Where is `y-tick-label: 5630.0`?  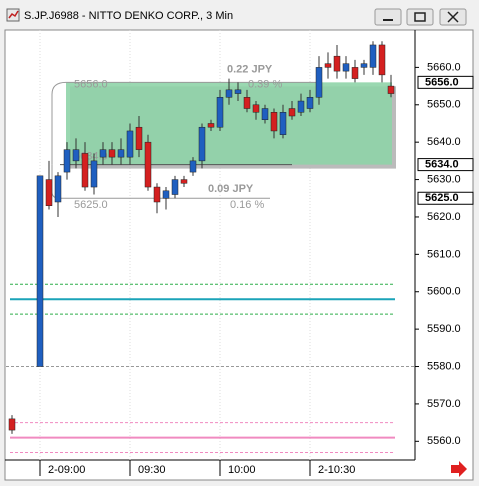 y-tick-label: 5630.0 is located at coordinates (444, 179).